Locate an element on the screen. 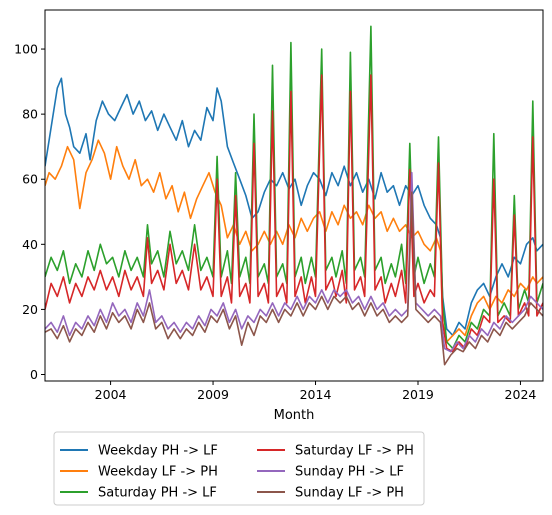 This screenshot has height=515, width=552. legend-label: Saturday LF -> PH is located at coordinates (354, 451).